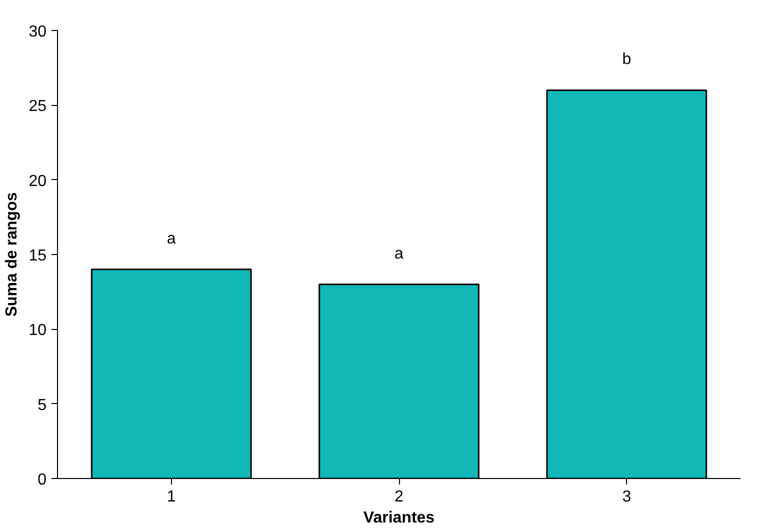 This screenshot has height=531, width=782. Describe the element at coordinates (37, 331) in the screenshot. I see `y-tick-label: 10` at that location.